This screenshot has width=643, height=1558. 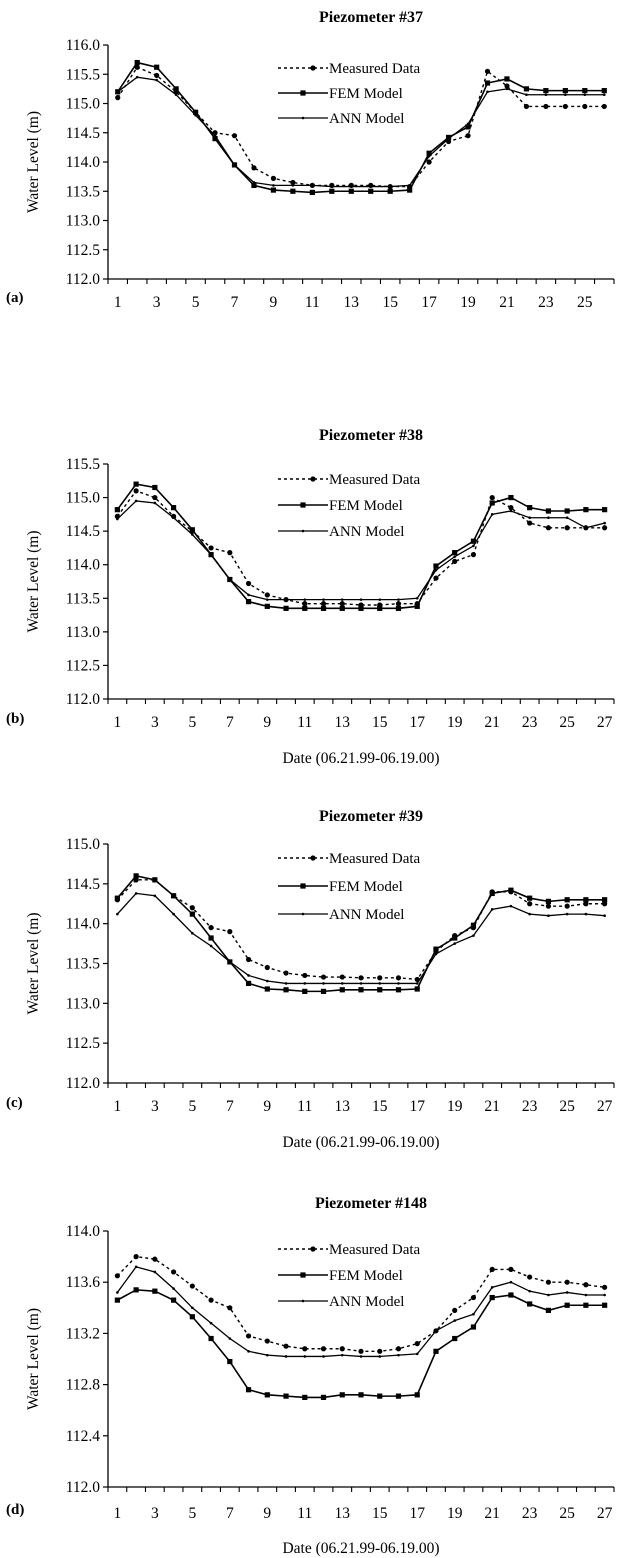 What do you see at coordinates (83, 1436) in the screenshot?
I see `y-tick-label: 112.4` at bounding box center [83, 1436].